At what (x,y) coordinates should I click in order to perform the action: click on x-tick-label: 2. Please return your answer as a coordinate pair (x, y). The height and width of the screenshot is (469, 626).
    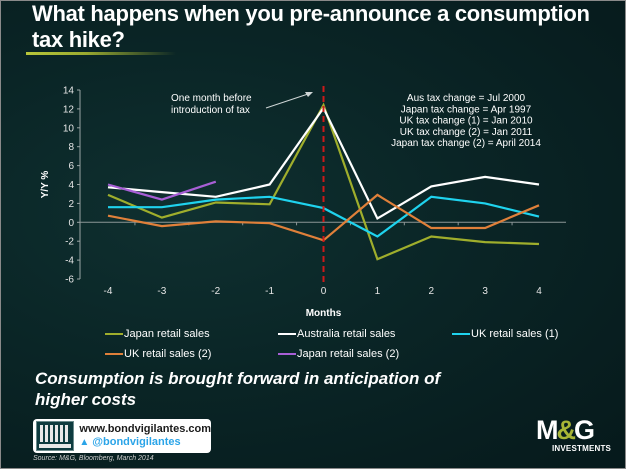
    Looking at the image, I should click on (431, 291).